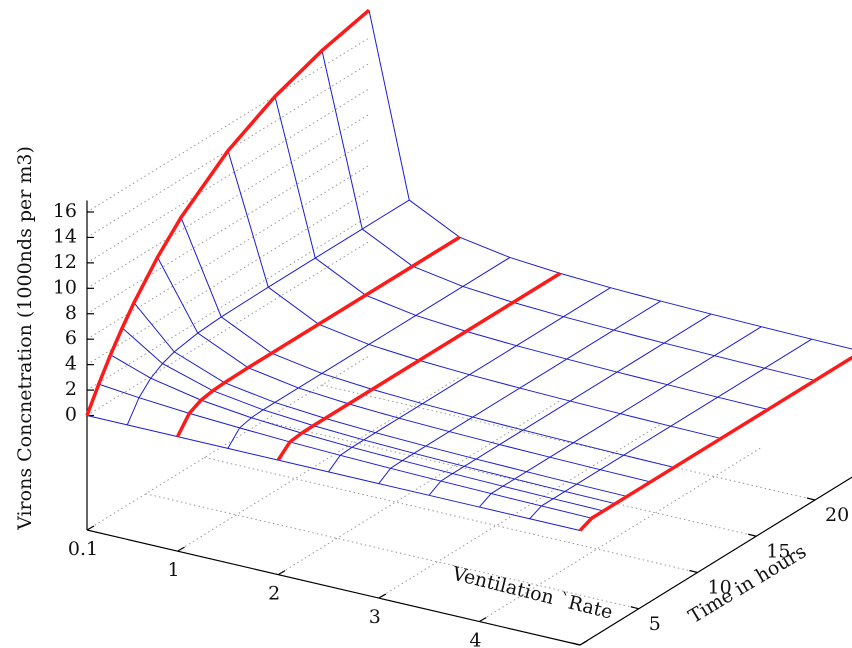 The image size is (852, 648). What do you see at coordinates (655, 624) in the screenshot?
I see `y-tick-label: 5` at bounding box center [655, 624].